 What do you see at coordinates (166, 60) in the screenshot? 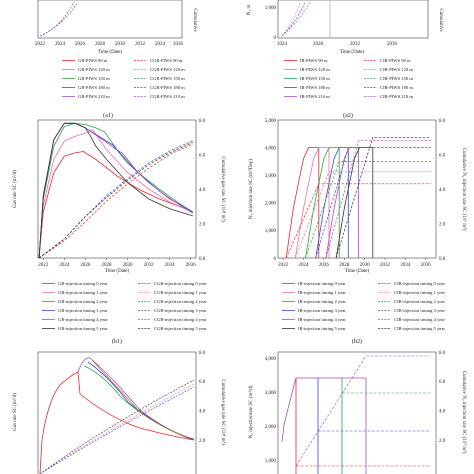
I see `legend-entry: CGR-PIWS 90 m` at bounding box center [166, 60].